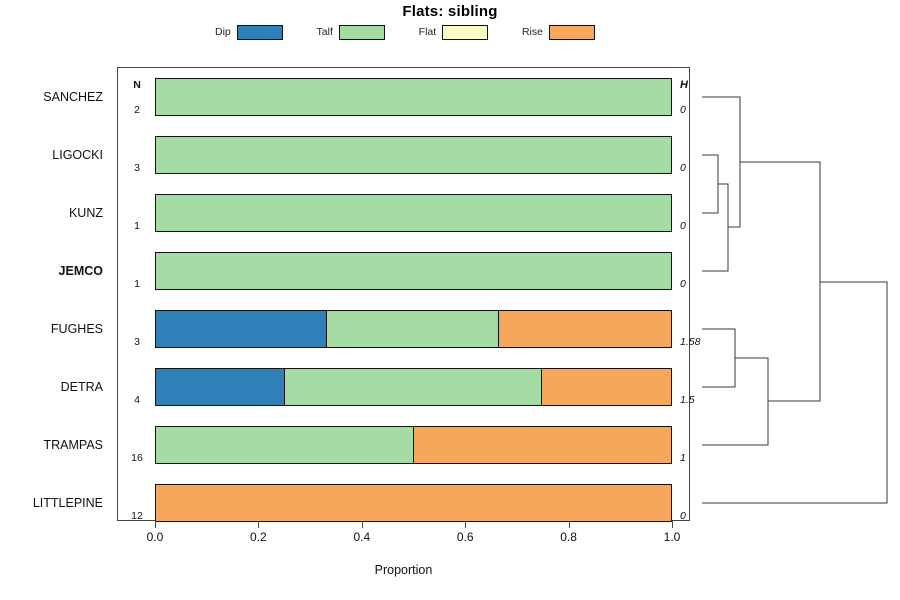 The image size is (900, 600). Describe the element at coordinates (81, 387) in the screenshot. I see `category-label-detra: DETRA` at that location.